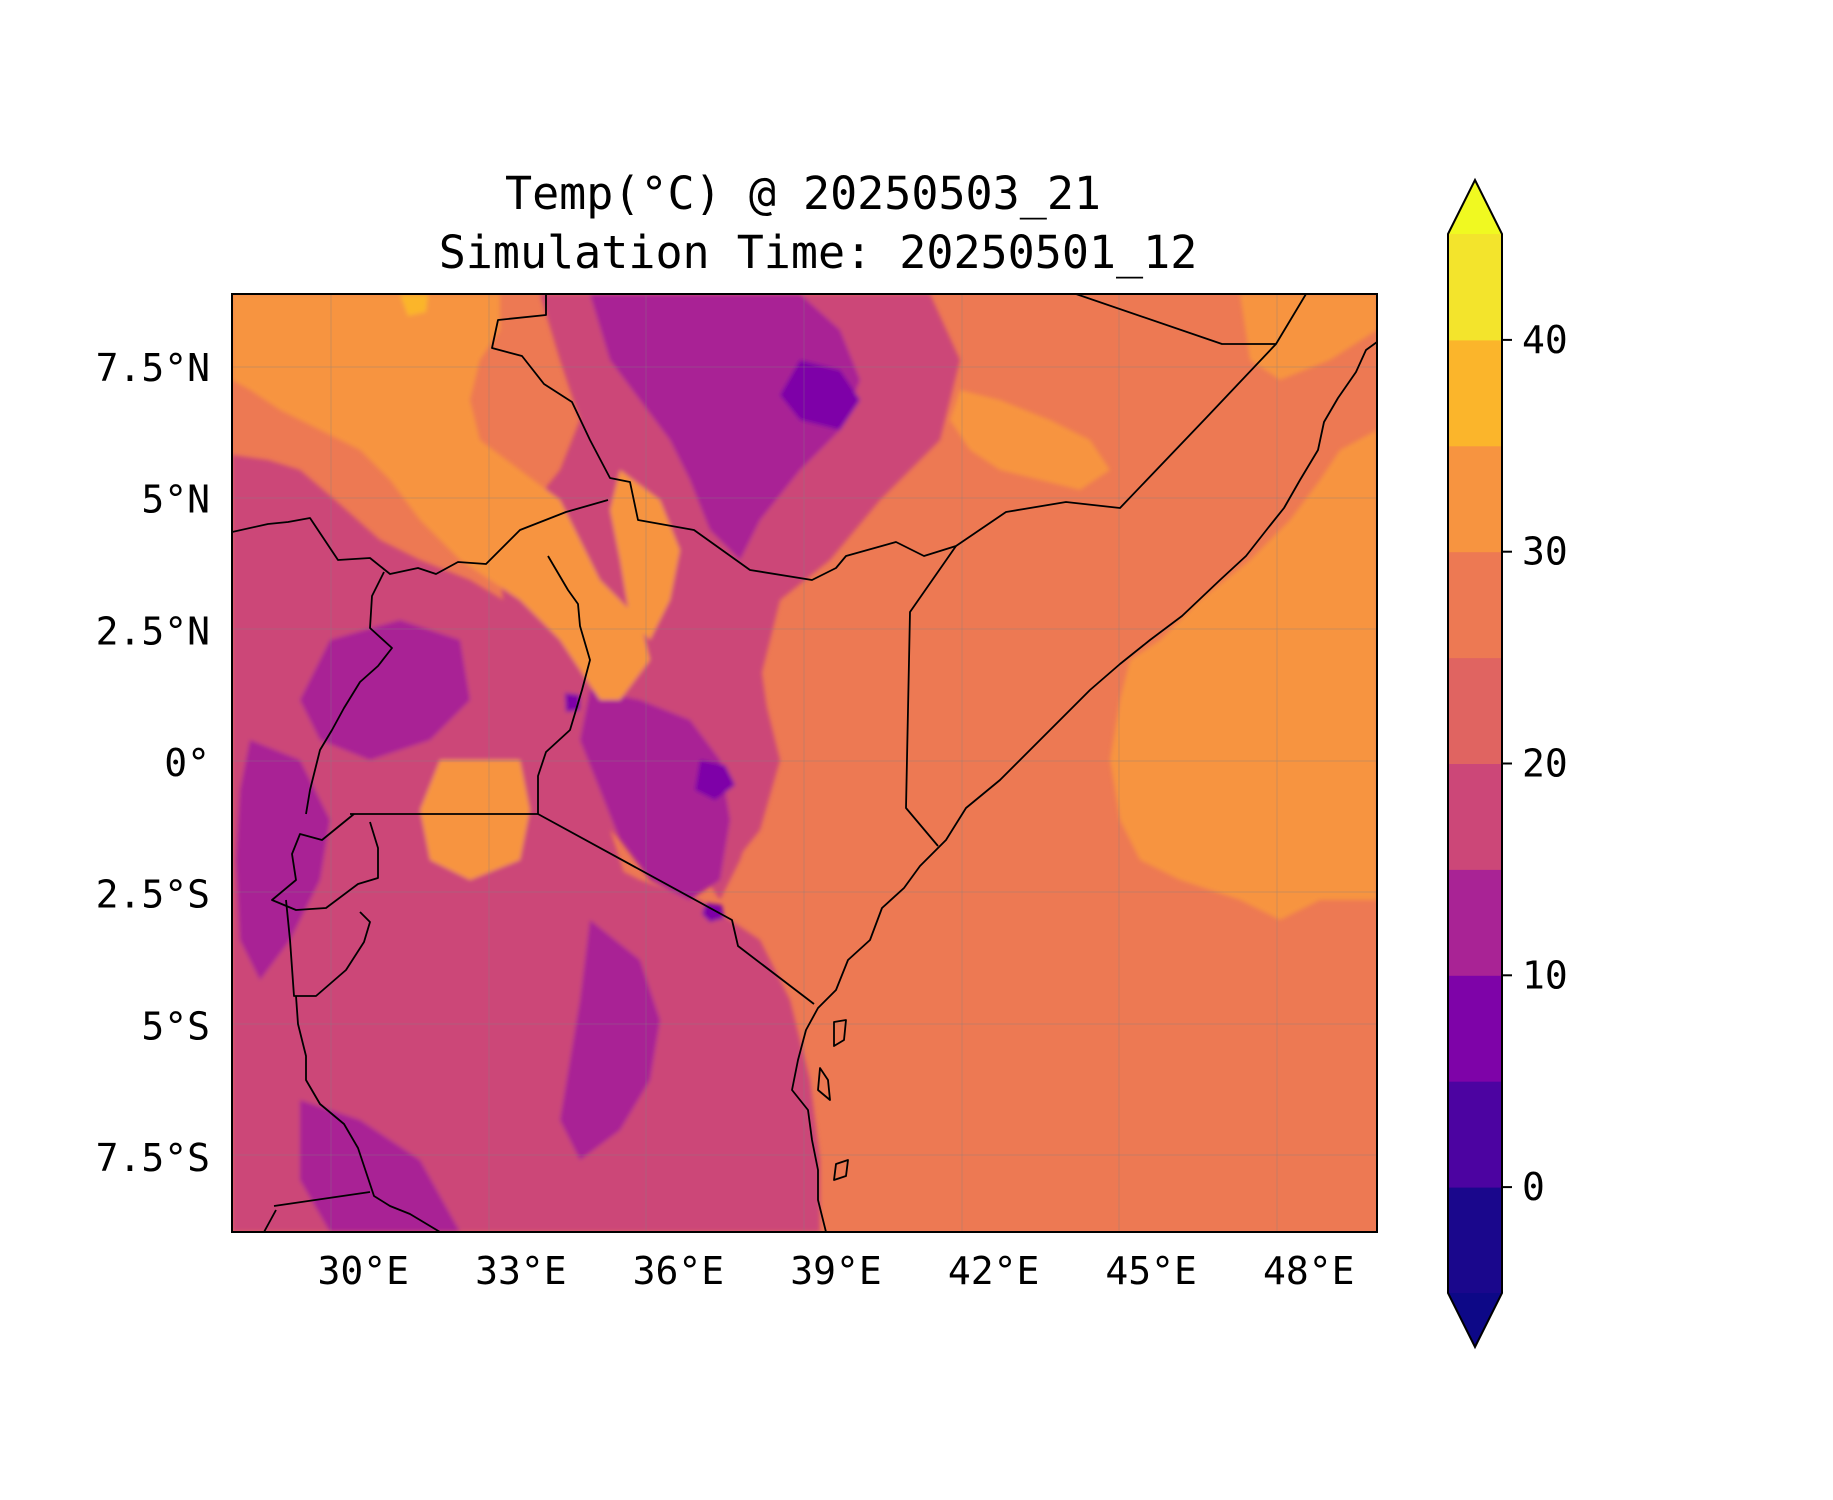  What do you see at coordinates (715, 780) in the screenshot?
I see `field-kenya-deep` at bounding box center [715, 780].